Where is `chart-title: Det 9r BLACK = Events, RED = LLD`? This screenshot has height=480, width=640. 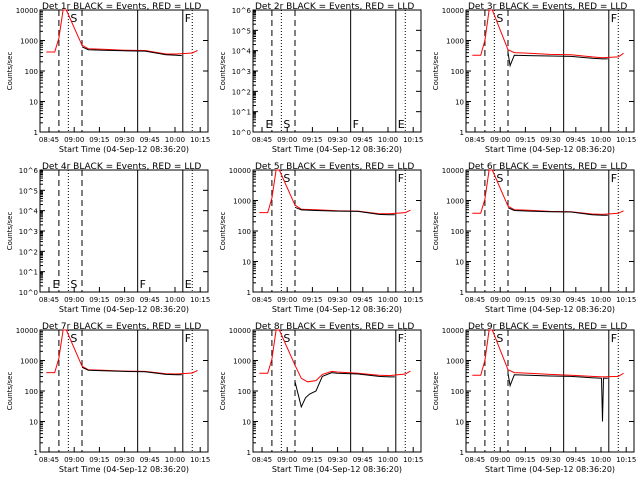
chart-title: Det 9r BLACK = Events, RED = LLD is located at coordinates (547, 327).